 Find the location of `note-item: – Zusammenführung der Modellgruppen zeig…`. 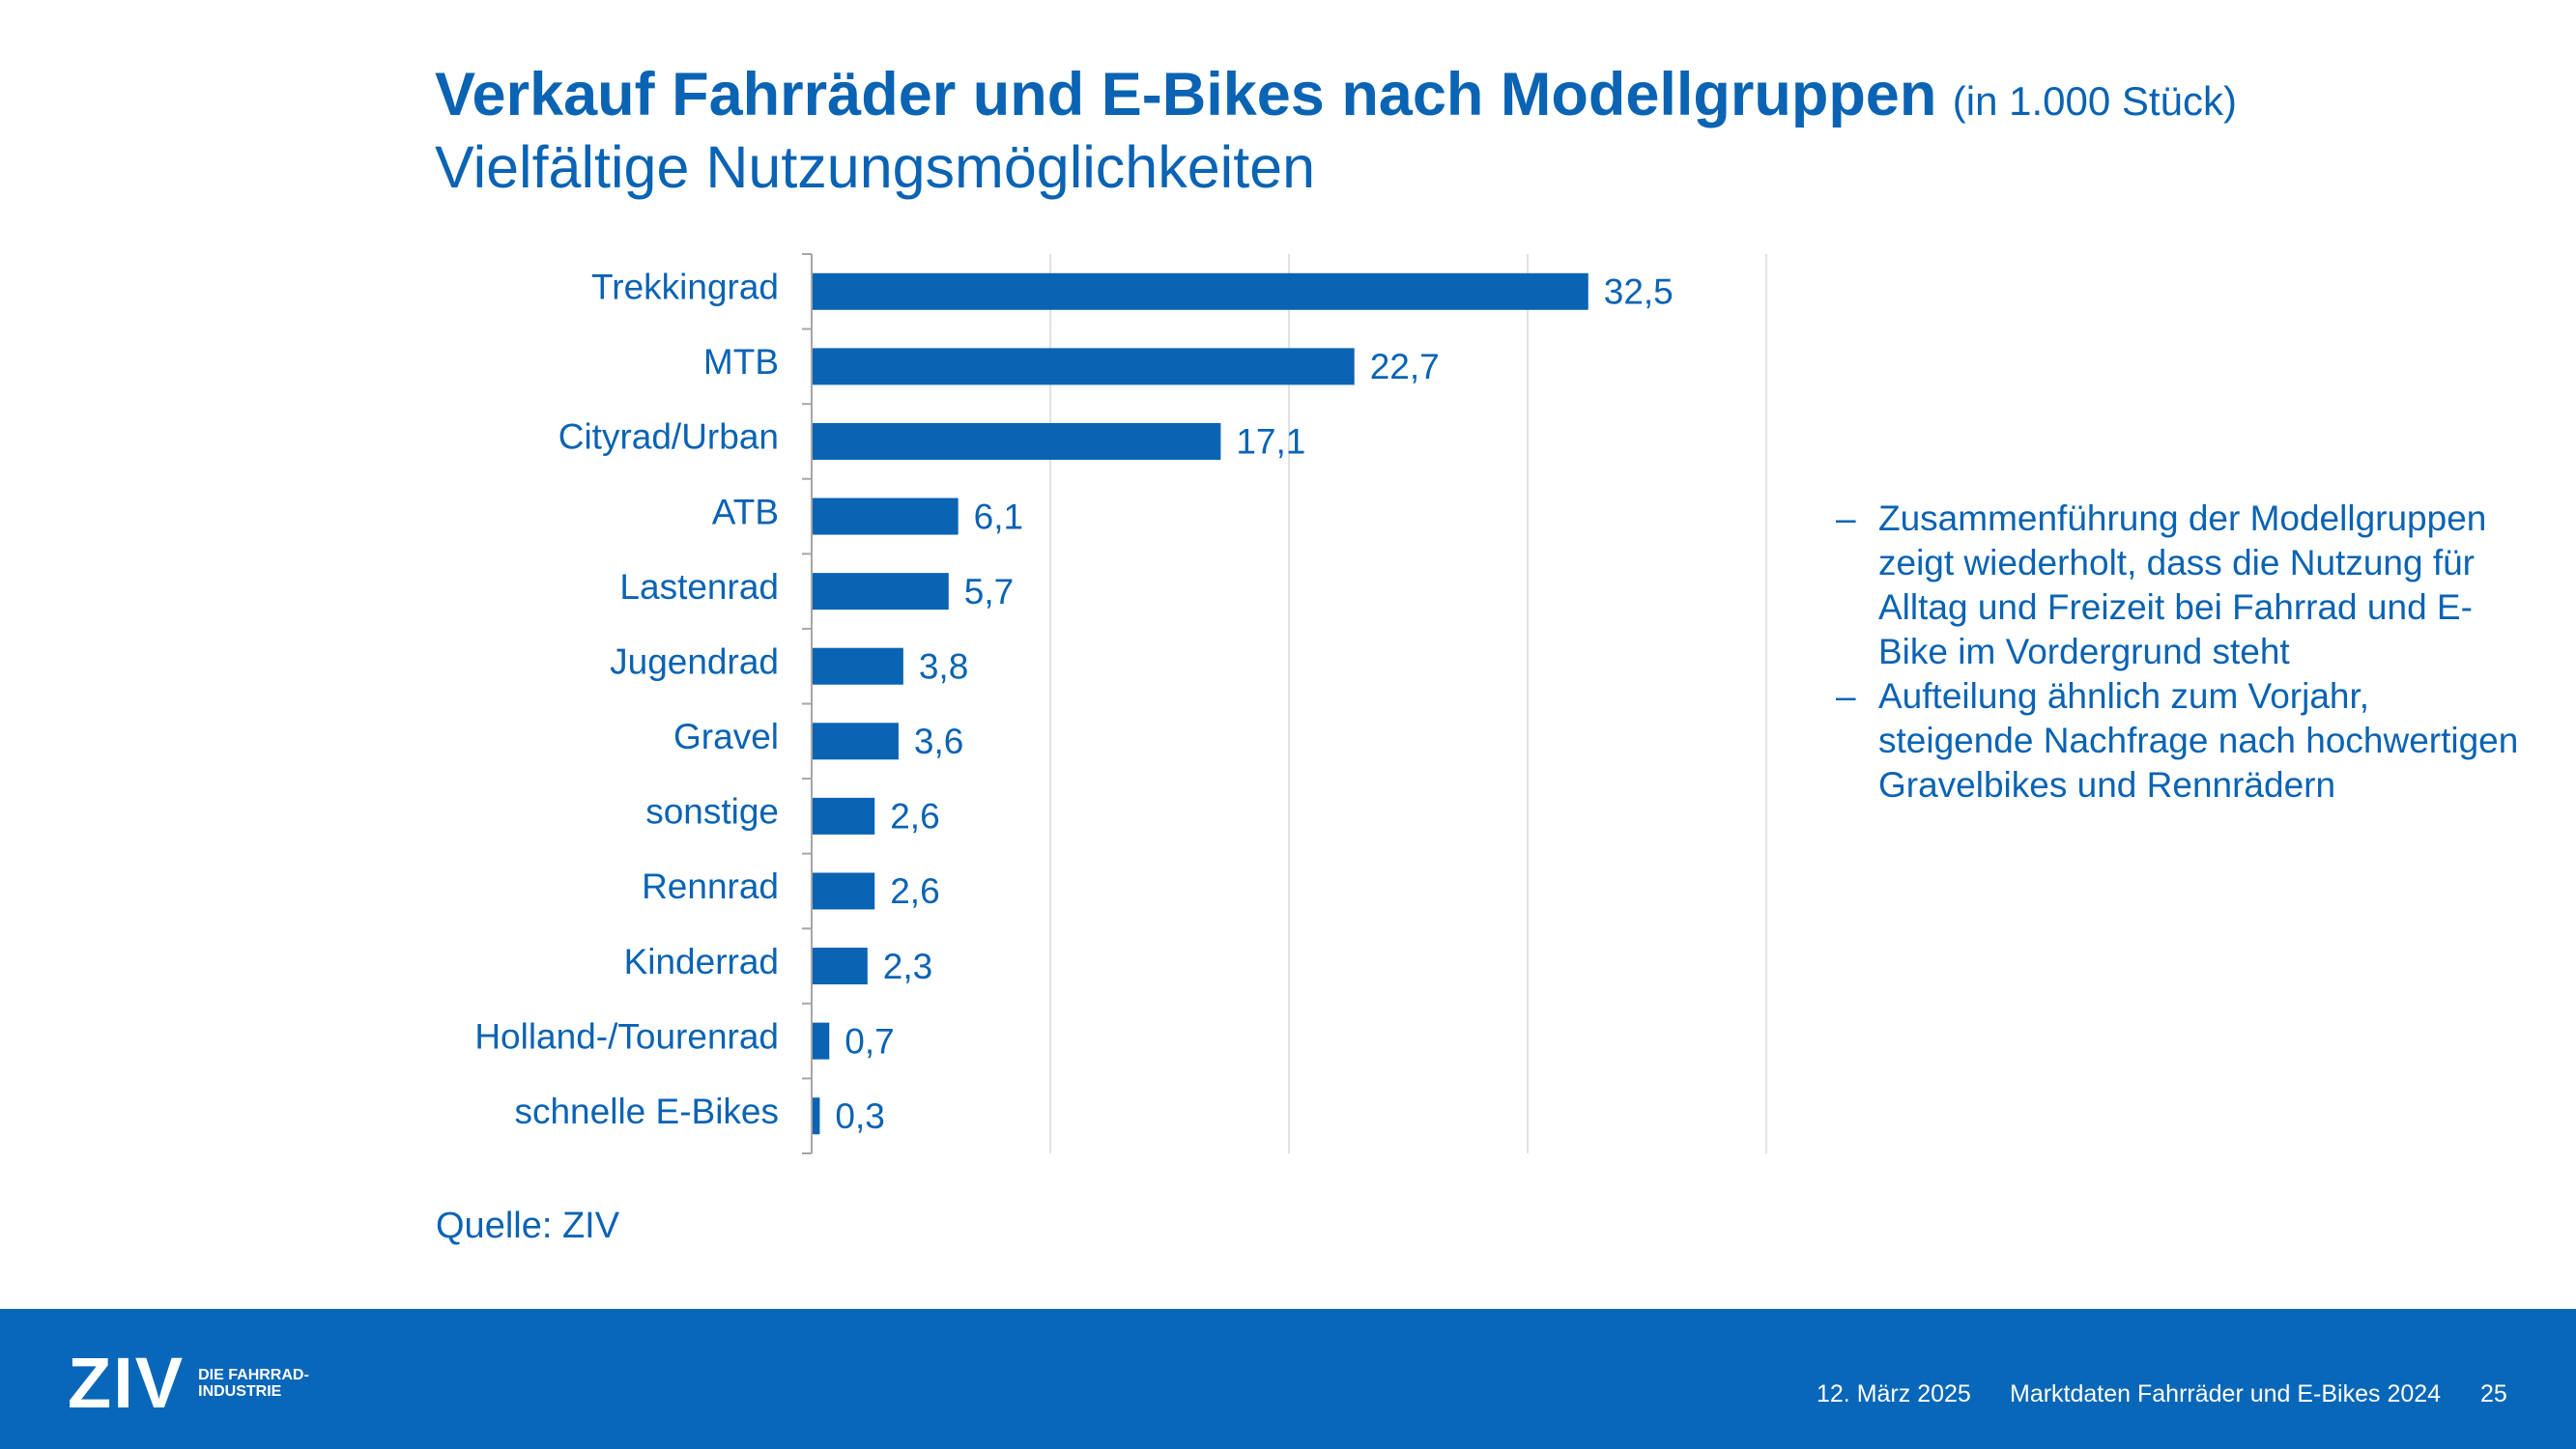

note-item: – Zusammenführung der Modellgruppen zeig… is located at coordinates (2184, 585).